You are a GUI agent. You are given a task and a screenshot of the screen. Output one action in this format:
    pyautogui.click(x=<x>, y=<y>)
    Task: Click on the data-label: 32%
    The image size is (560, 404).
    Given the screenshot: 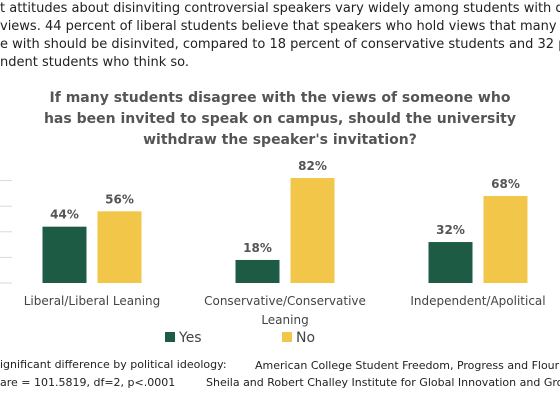 What is the action you would take?
    pyautogui.click(x=450, y=230)
    